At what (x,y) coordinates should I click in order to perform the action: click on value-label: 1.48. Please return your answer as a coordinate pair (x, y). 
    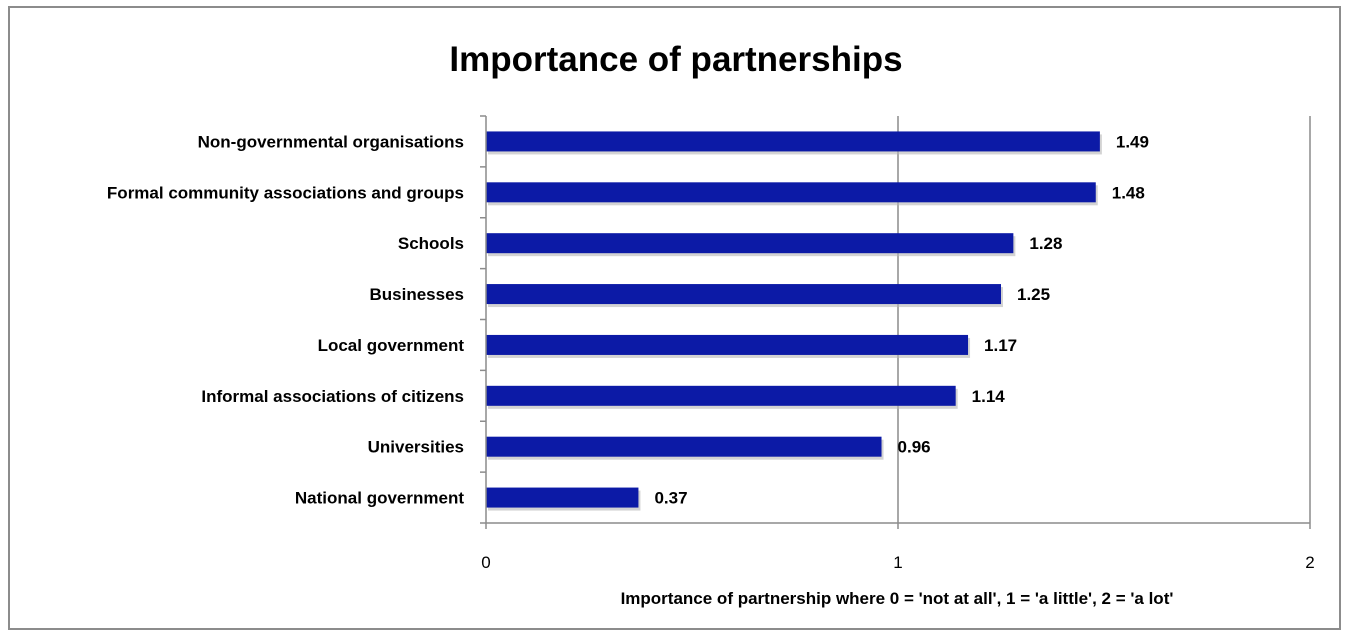
    Looking at the image, I should click on (1128, 192).